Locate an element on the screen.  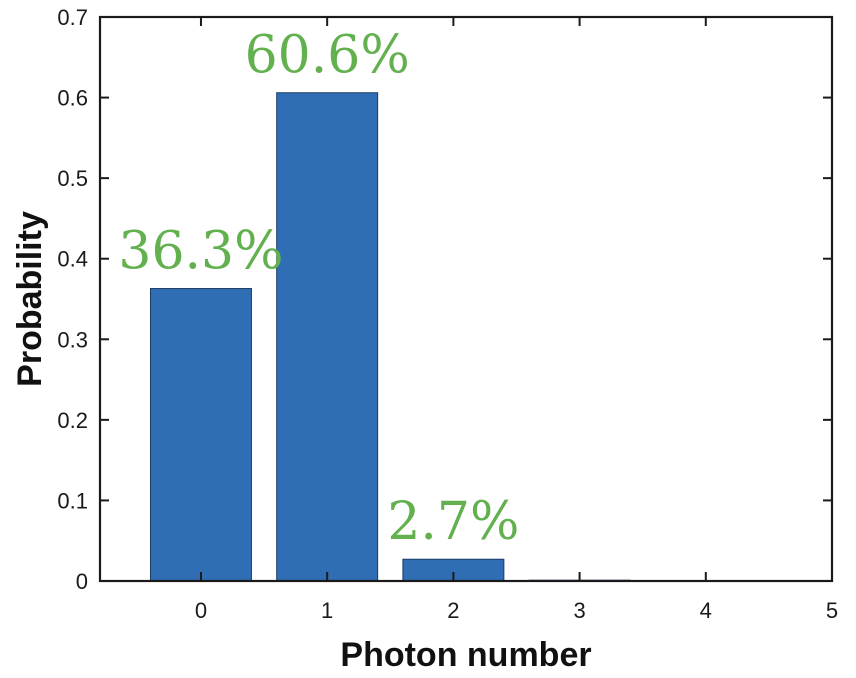
x-tick-label: 1 is located at coordinates (327, 610).